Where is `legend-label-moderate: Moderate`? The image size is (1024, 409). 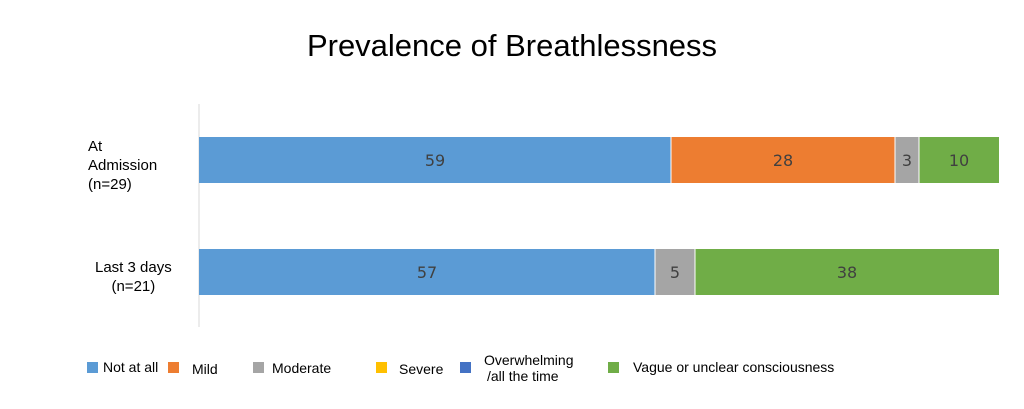
legend-label-moderate: Moderate is located at coordinates (302, 368).